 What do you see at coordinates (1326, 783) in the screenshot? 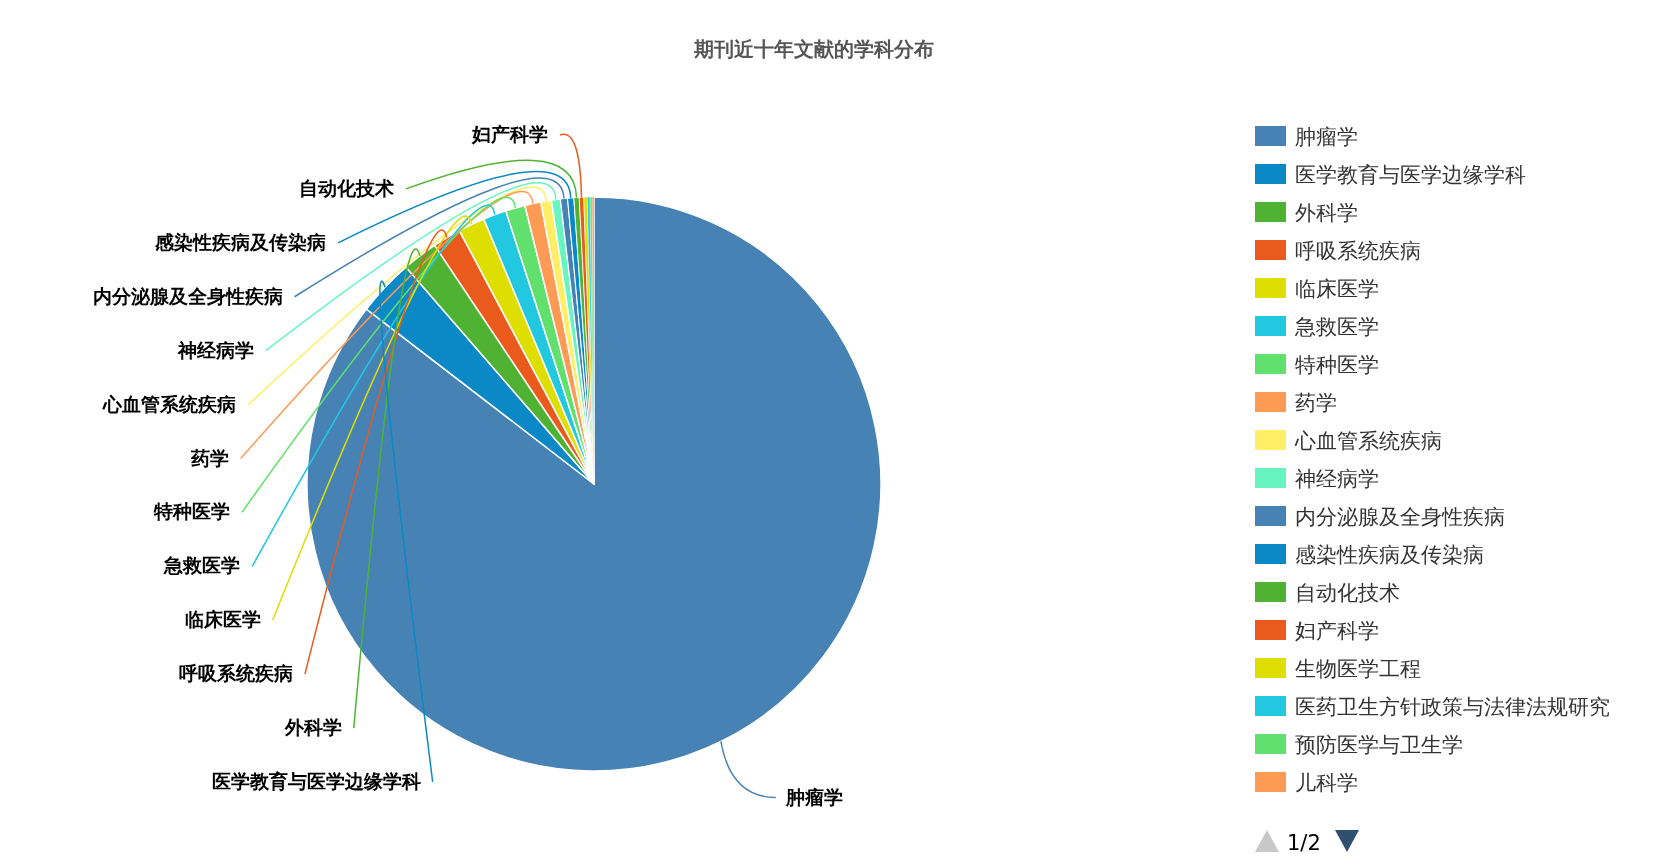
I see `legend-label: 儿科学` at bounding box center [1326, 783].